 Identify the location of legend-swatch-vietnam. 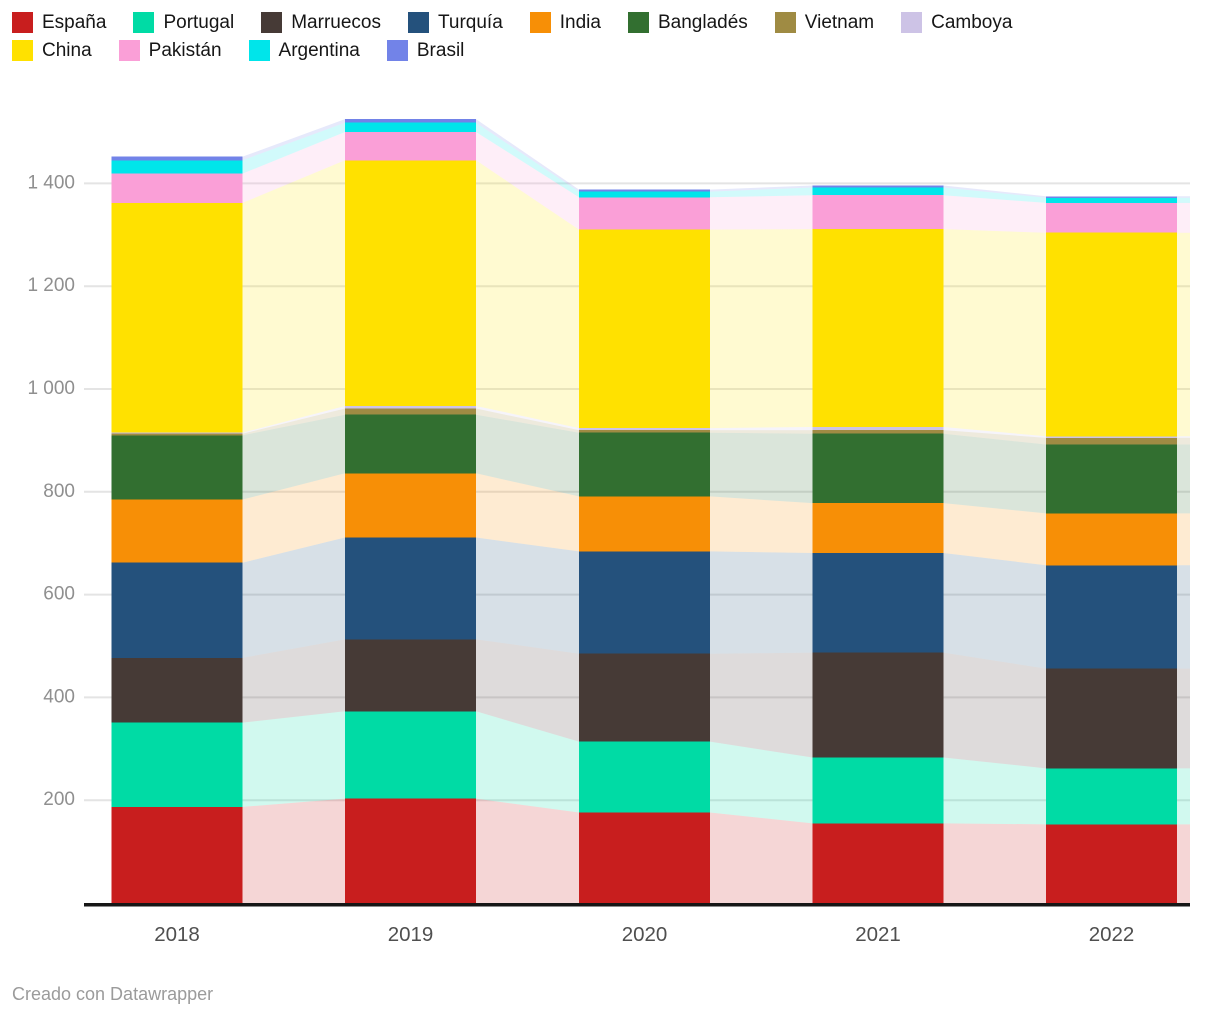
(785, 22).